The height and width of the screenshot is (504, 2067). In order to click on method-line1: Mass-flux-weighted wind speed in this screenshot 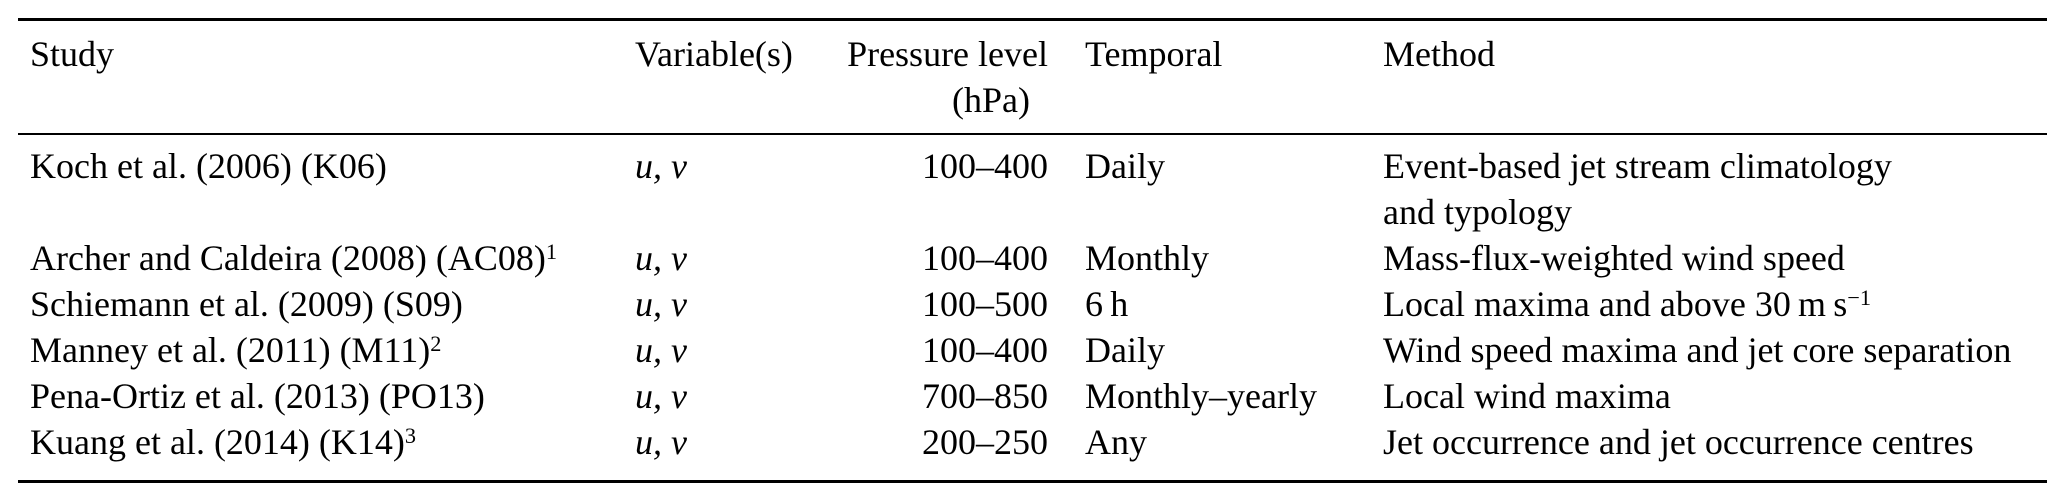, I will do `click(1715, 258)`.